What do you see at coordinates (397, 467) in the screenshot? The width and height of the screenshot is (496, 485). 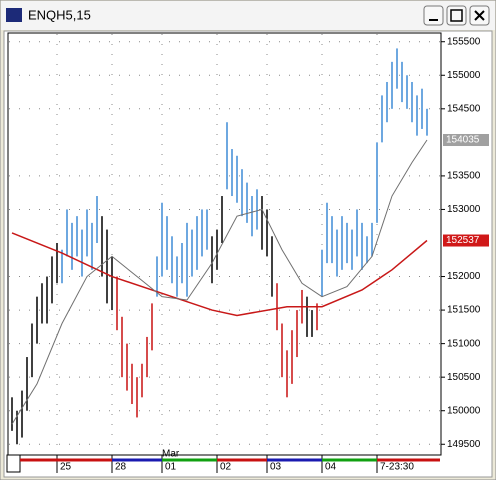 I see `x-tick-label: 7-23:30` at bounding box center [397, 467].